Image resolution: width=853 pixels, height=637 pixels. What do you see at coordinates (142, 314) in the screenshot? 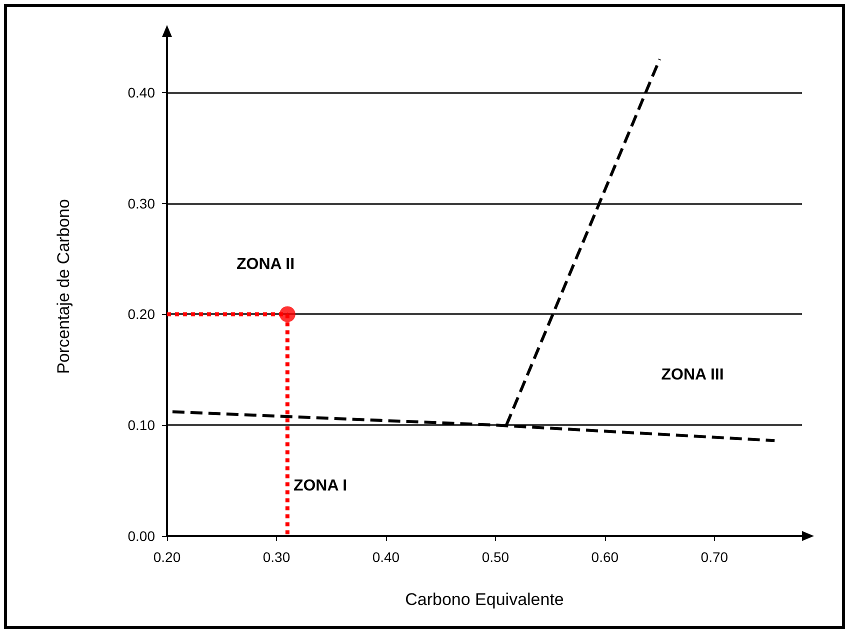
I see `y-tick-label: 0.20` at bounding box center [142, 314].